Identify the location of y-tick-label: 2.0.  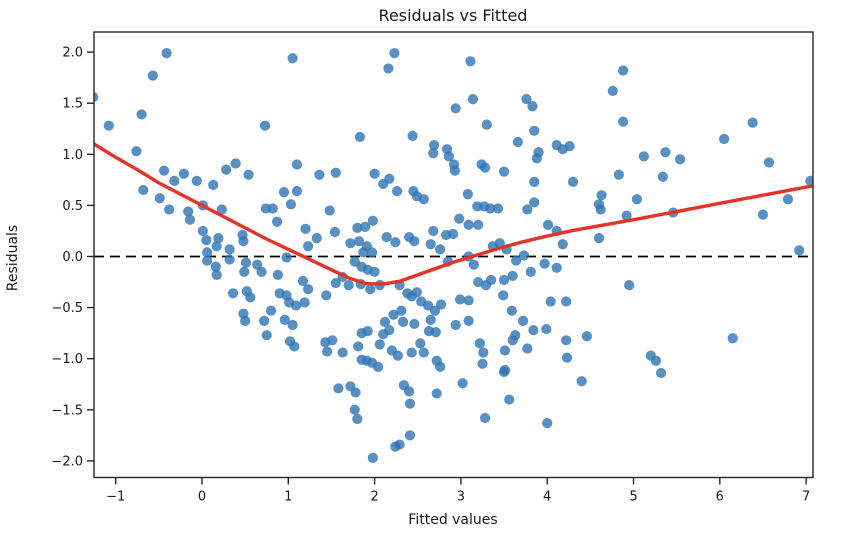
(72, 53).